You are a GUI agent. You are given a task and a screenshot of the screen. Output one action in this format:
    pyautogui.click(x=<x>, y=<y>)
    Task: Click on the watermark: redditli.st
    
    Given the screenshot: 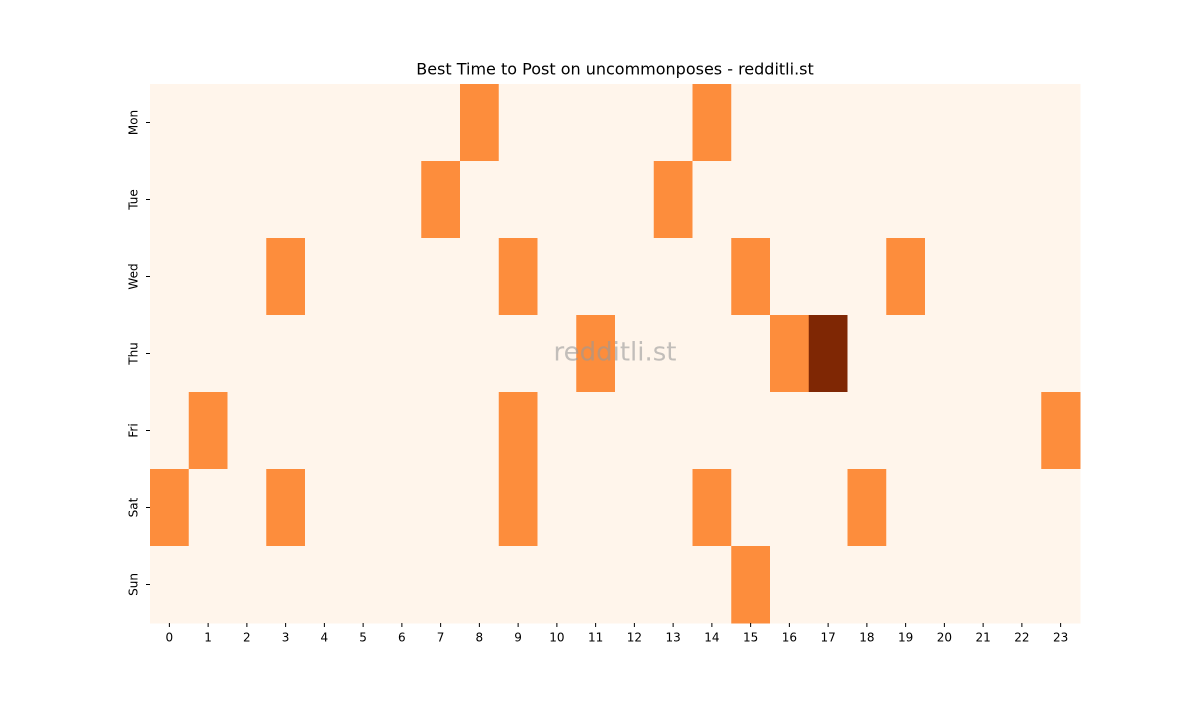 What is the action you would take?
    pyautogui.click(x=615, y=353)
    